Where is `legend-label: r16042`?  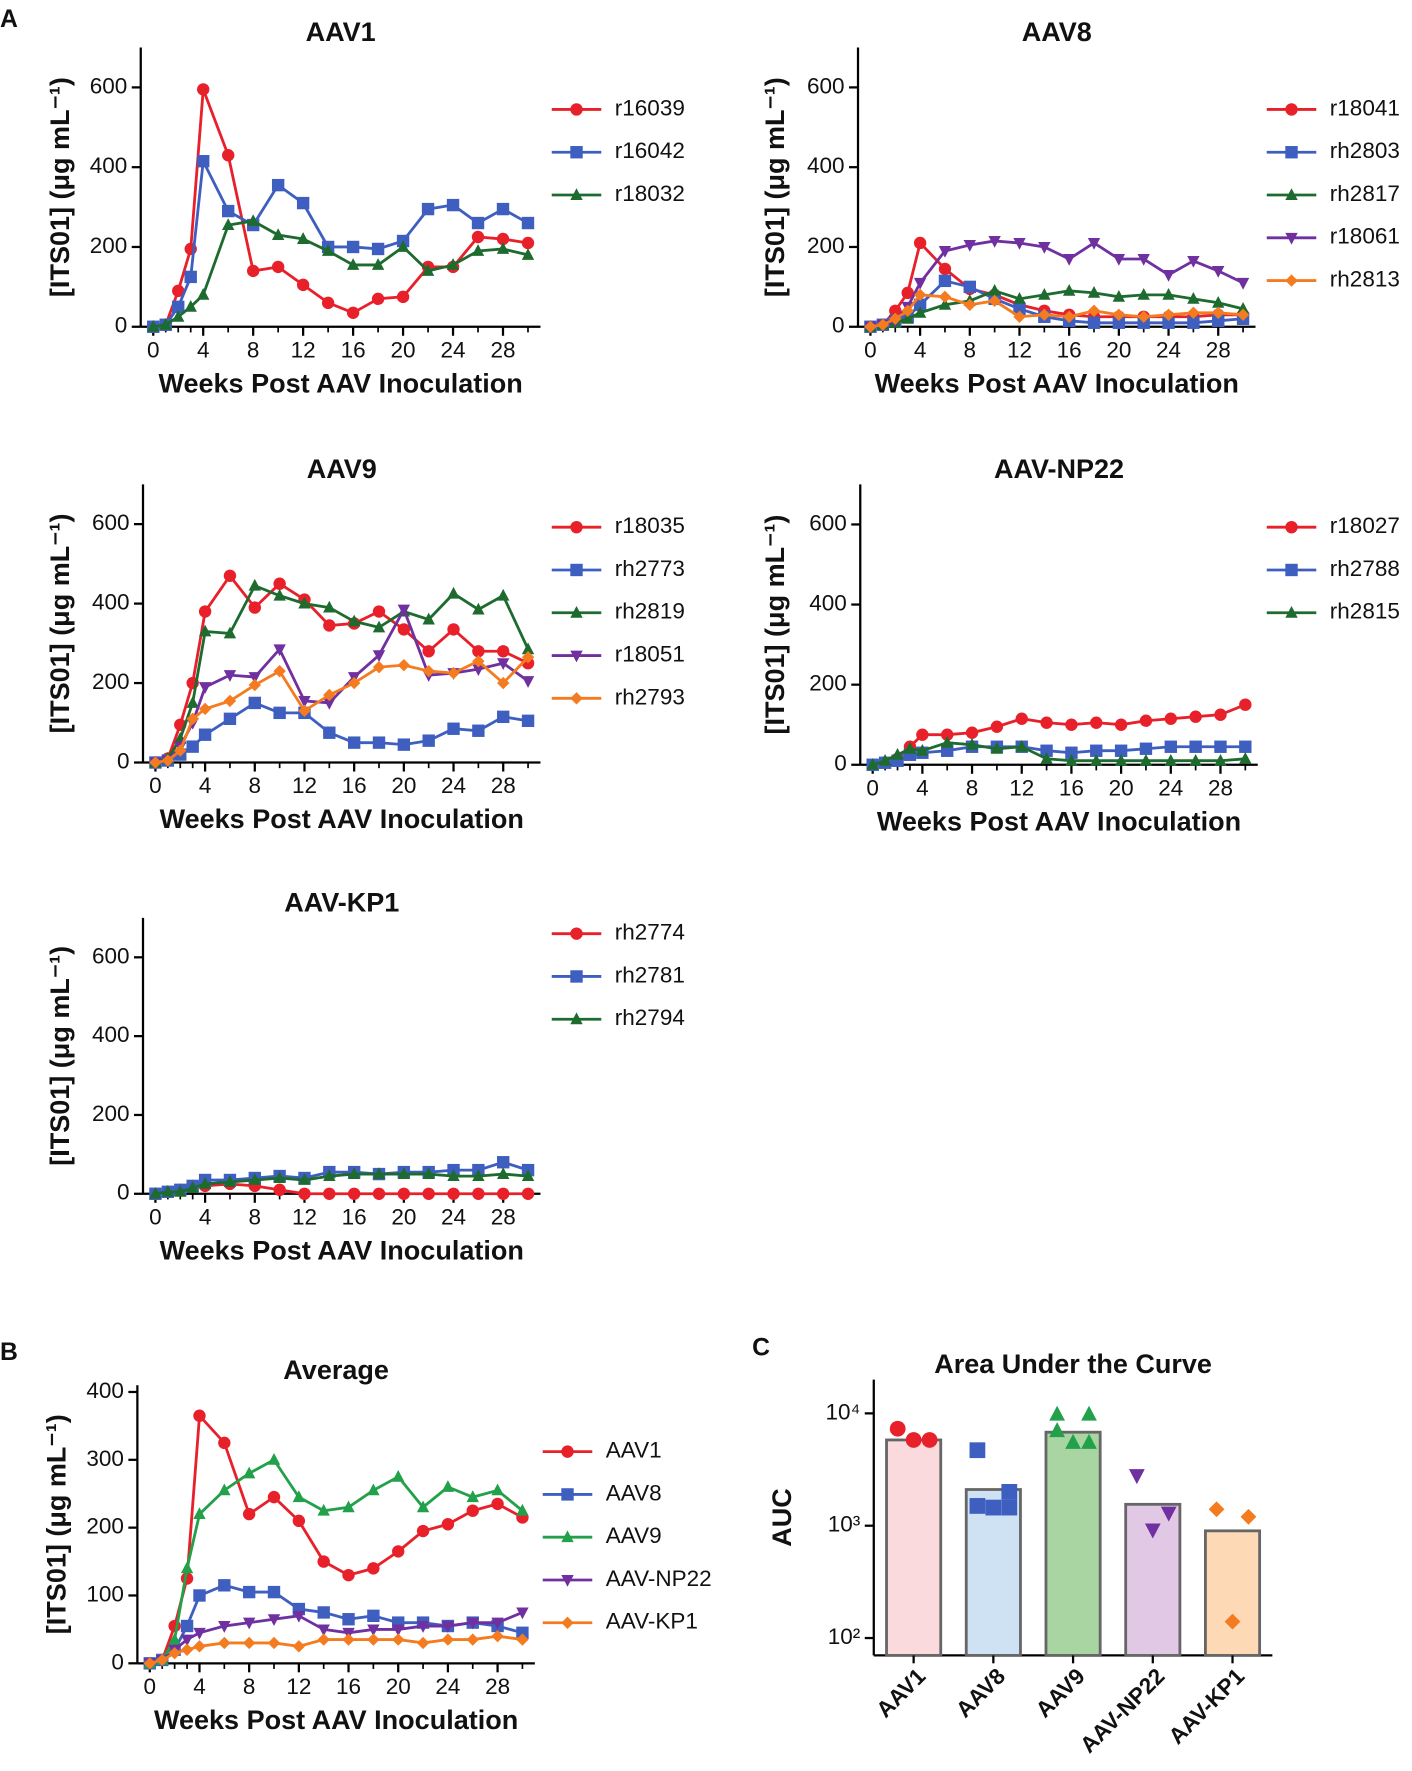
legend-label: r16042 is located at coordinates (650, 150).